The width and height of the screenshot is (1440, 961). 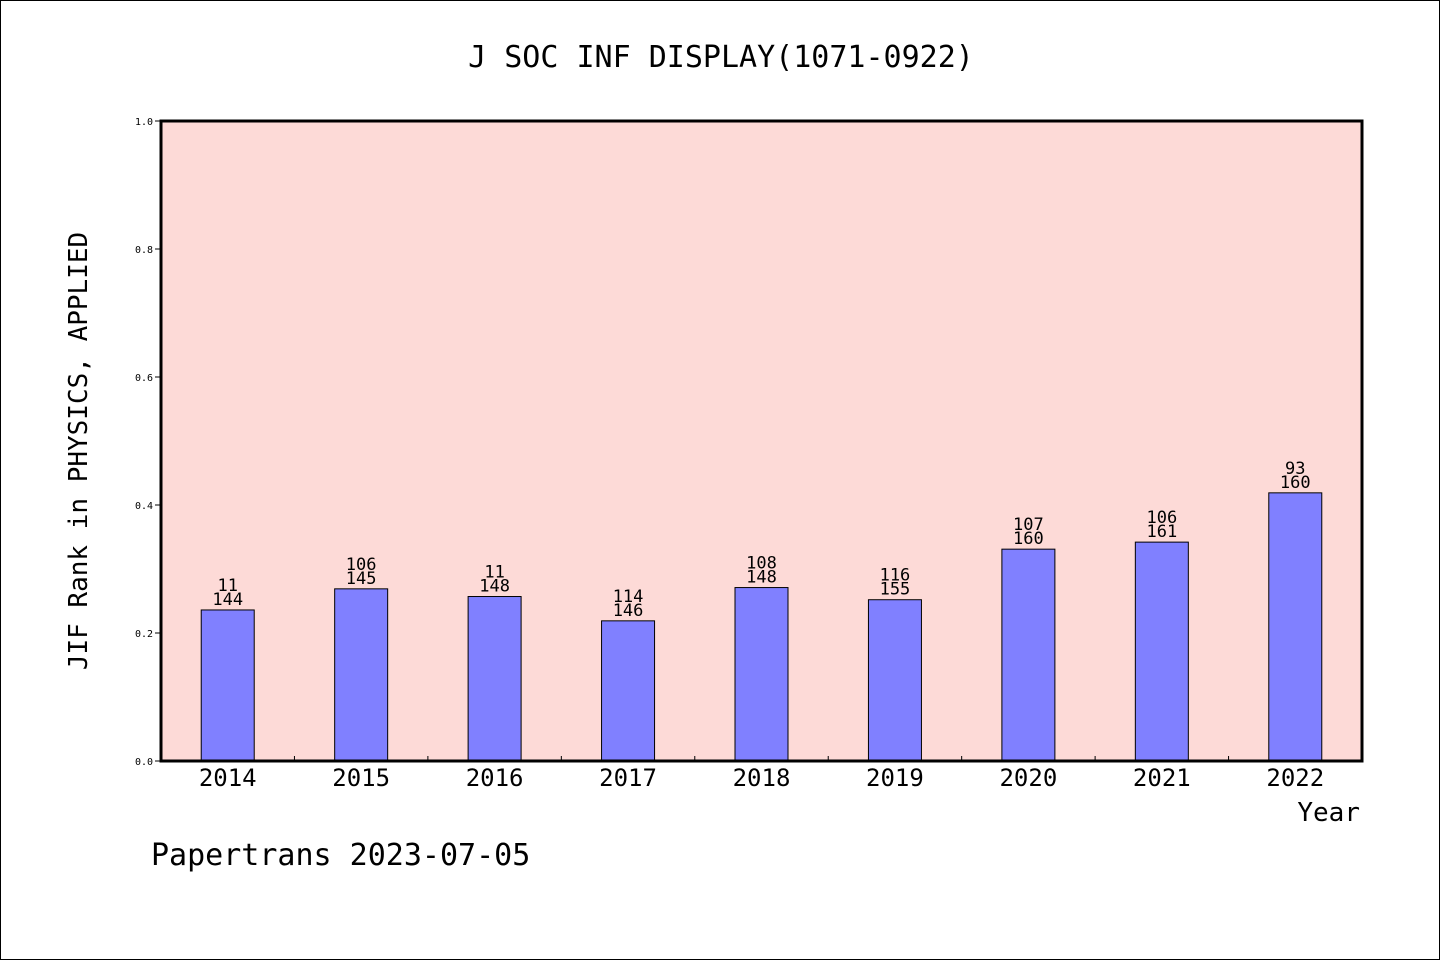 What do you see at coordinates (144, 378) in the screenshot?
I see `y-tick-label: 0.6` at bounding box center [144, 378].